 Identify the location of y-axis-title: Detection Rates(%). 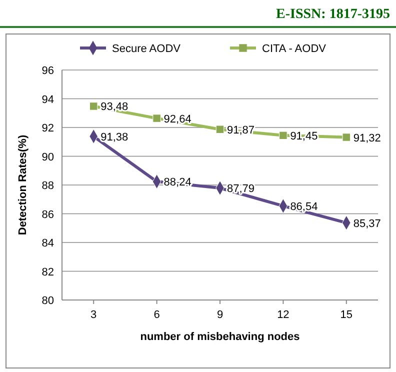
(23, 185).